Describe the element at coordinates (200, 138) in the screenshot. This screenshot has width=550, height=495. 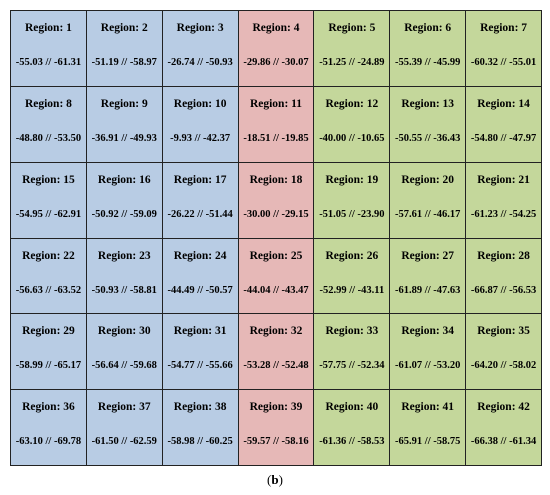
I see `region-values: -9.93 // -42.37` at that location.